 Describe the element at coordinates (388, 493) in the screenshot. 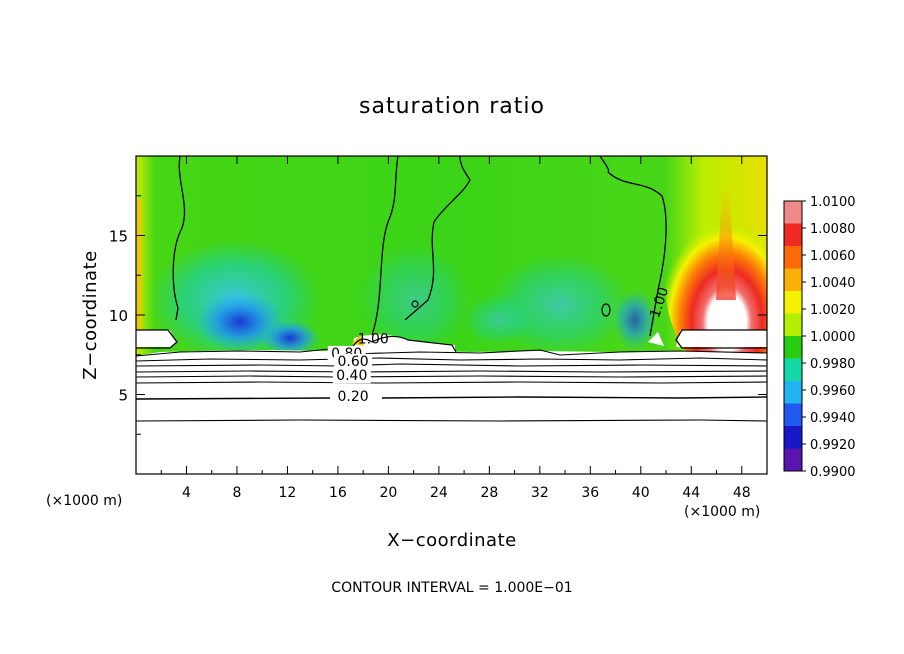

I see `x-tick-label: 20` at that location.